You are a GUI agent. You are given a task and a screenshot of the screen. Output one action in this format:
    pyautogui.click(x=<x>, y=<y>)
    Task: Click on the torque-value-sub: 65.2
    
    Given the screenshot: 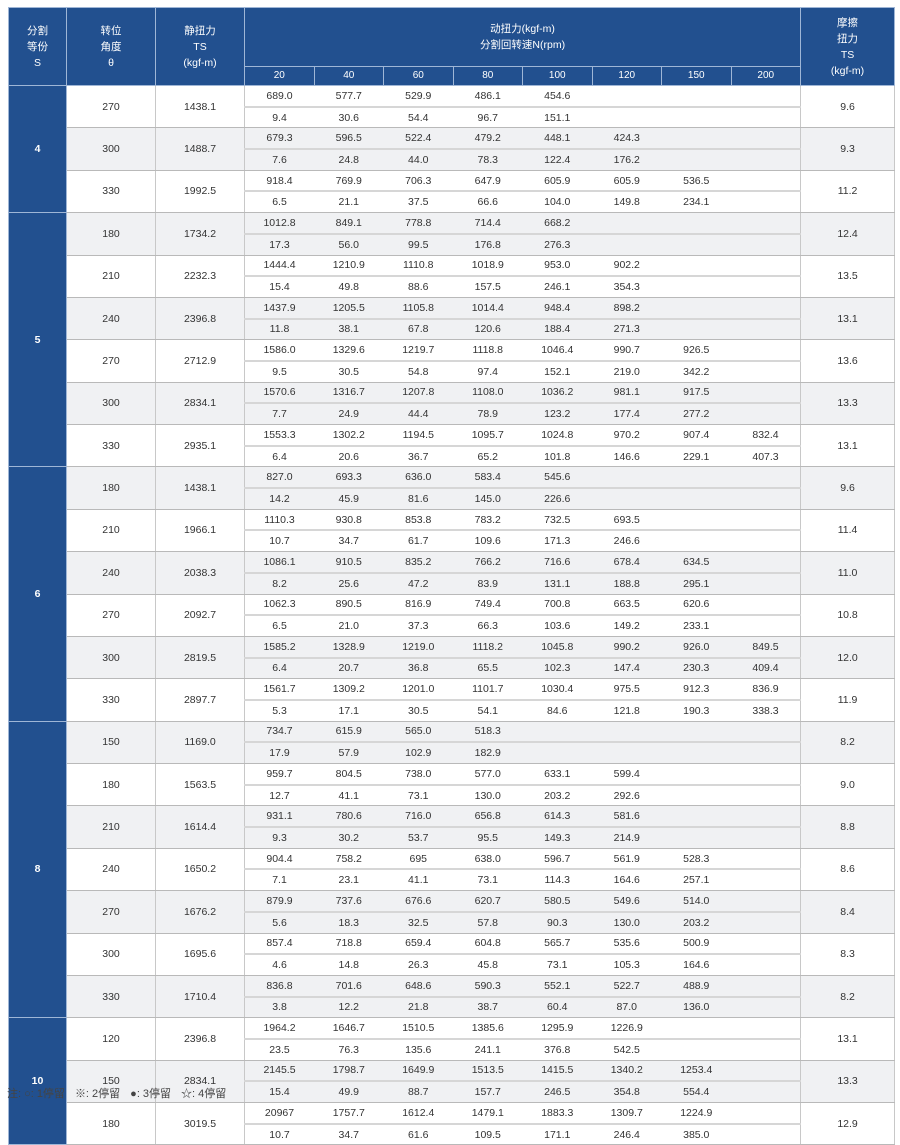 What is the action you would take?
    pyautogui.click(x=488, y=456)
    